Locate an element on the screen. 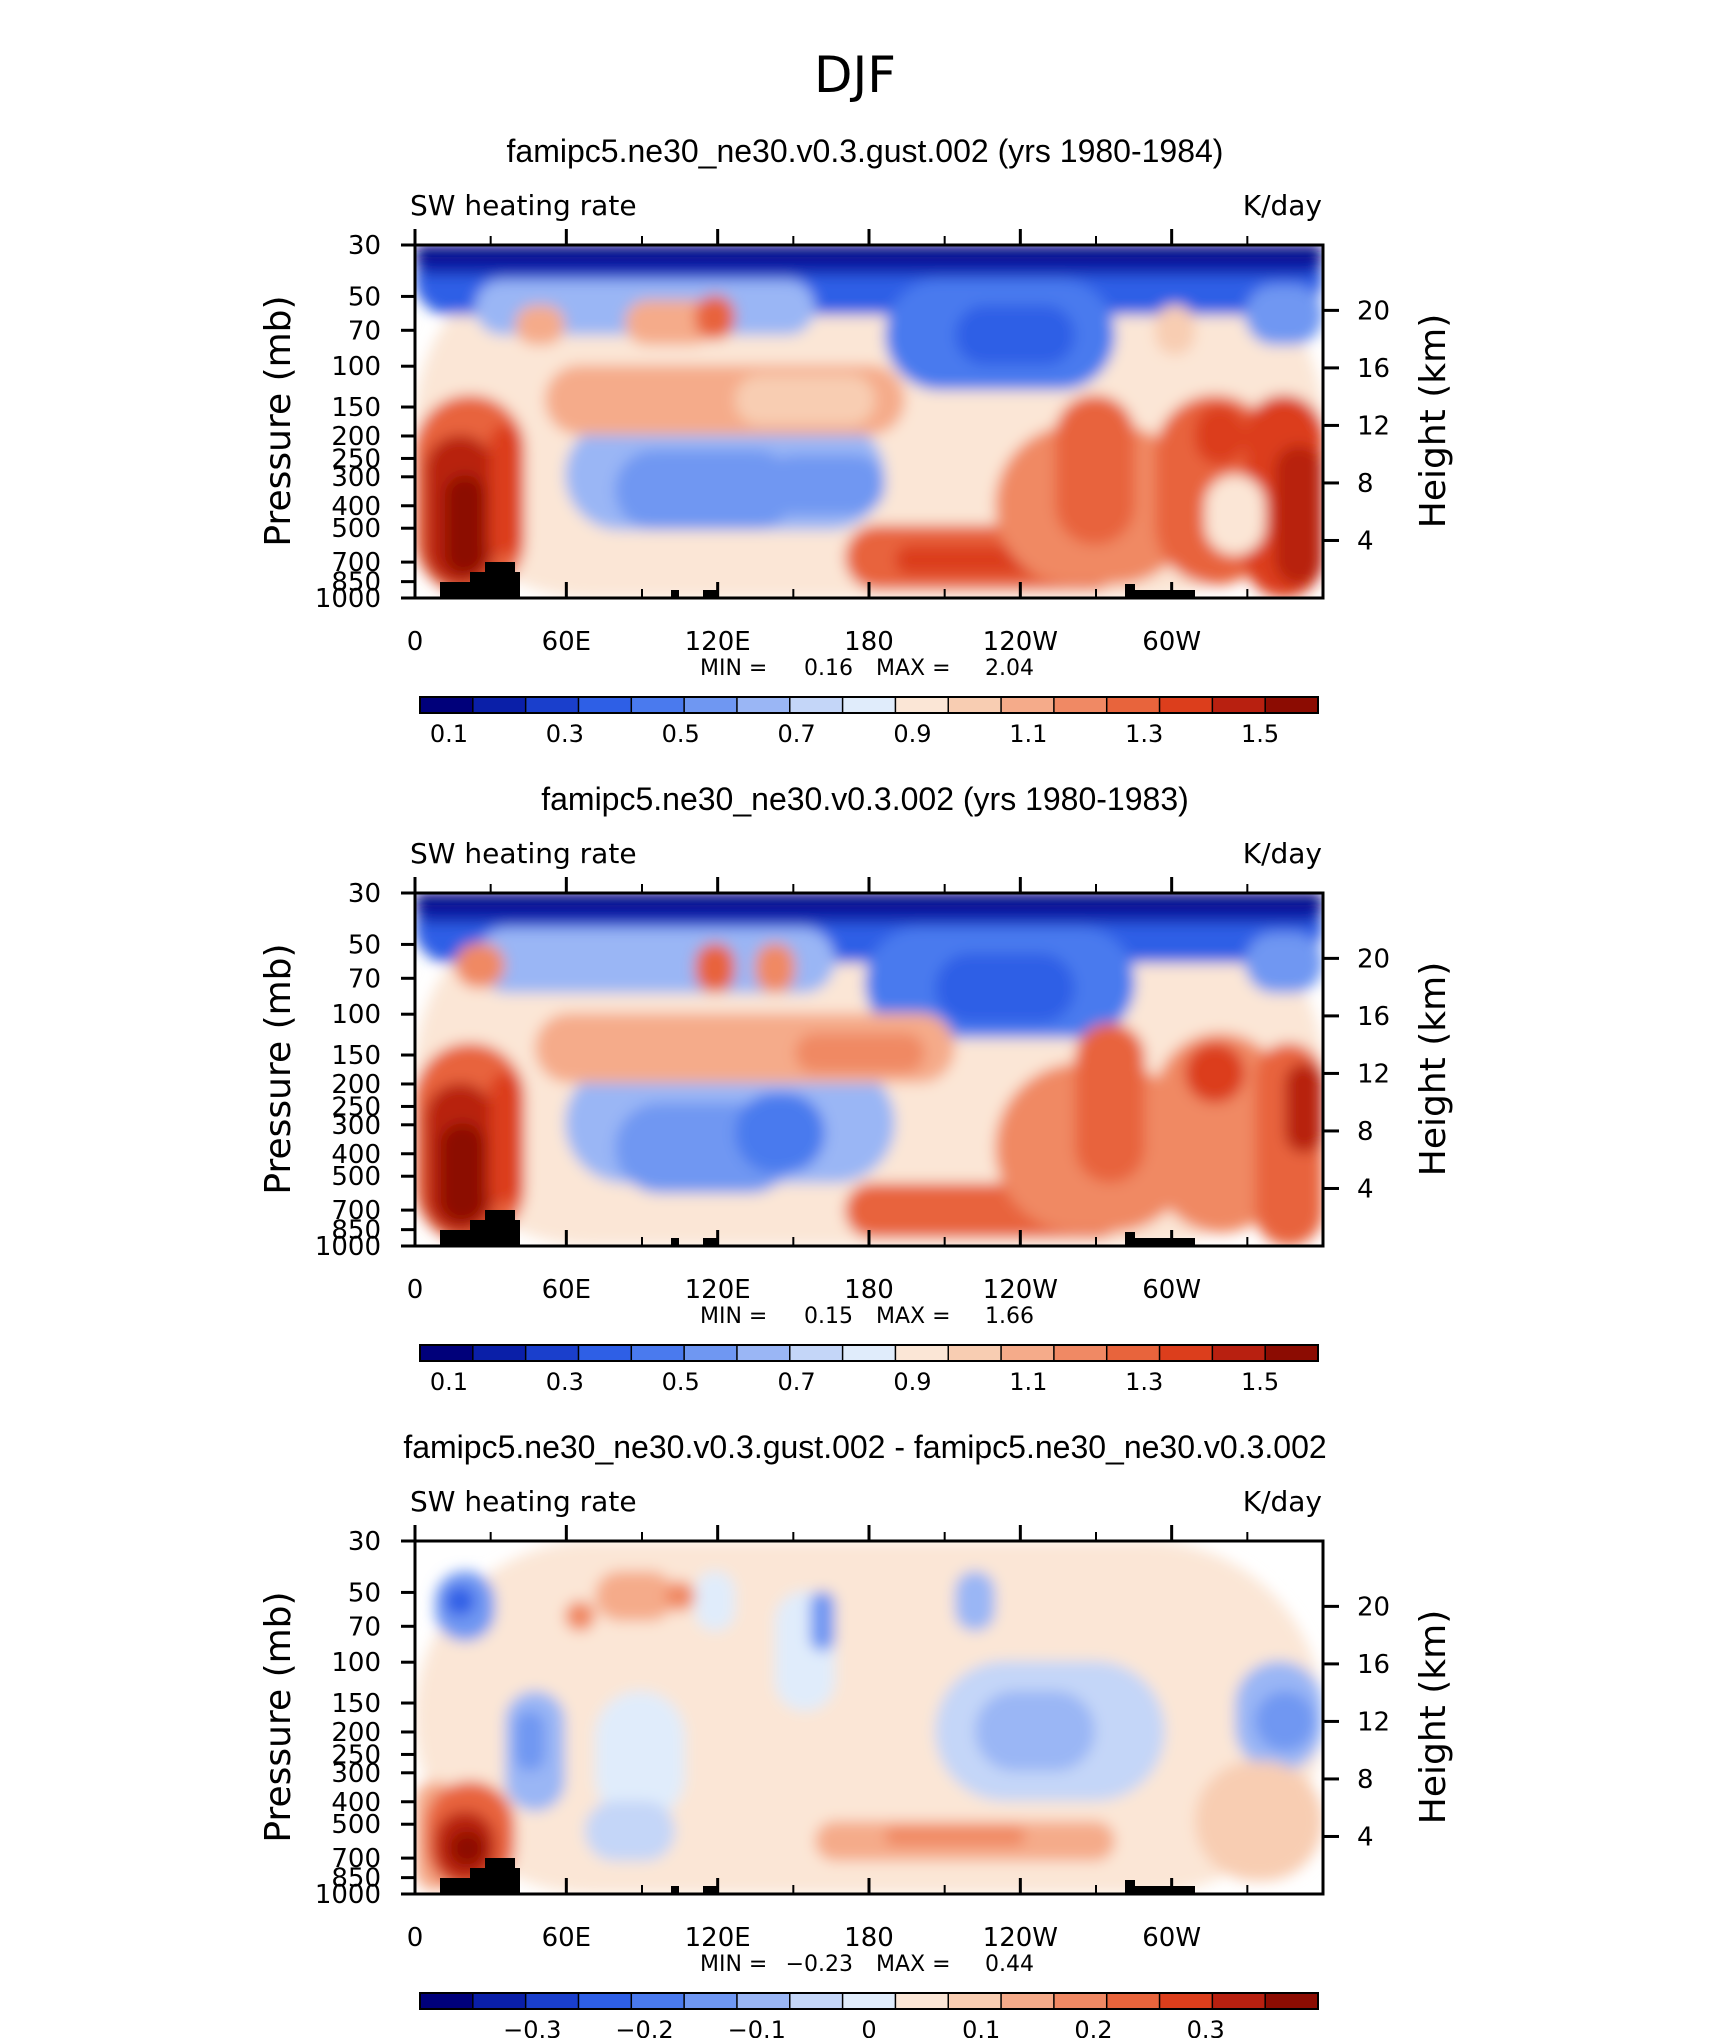 The height and width of the screenshot is (2038, 1710). colorbar-label: 0.5 is located at coordinates (681, 1382).